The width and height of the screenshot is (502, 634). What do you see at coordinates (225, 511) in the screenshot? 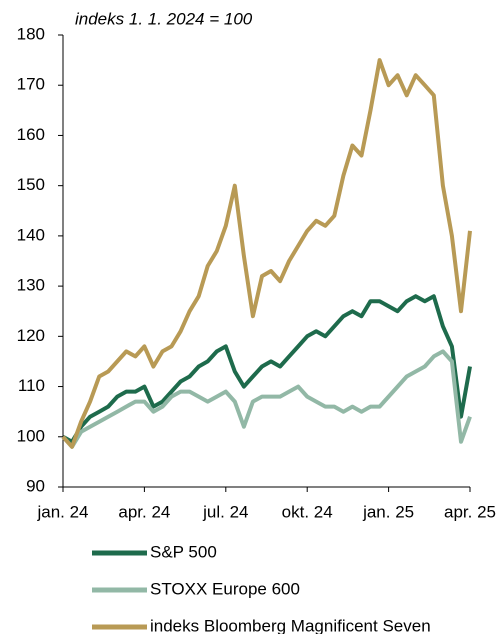
I see `x-tick-label: jul. 24` at bounding box center [225, 511].